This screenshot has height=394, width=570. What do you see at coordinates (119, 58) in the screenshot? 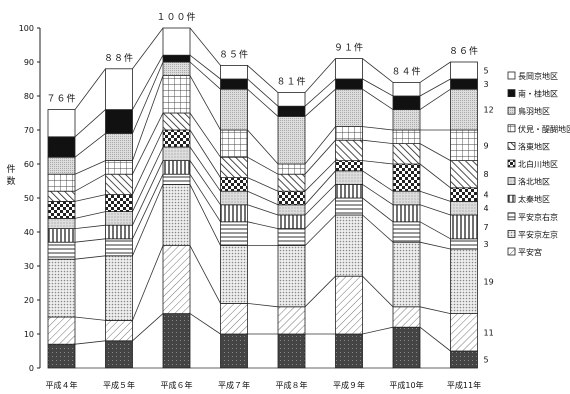
I see `total-label: ８８件` at bounding box center [119, 58].